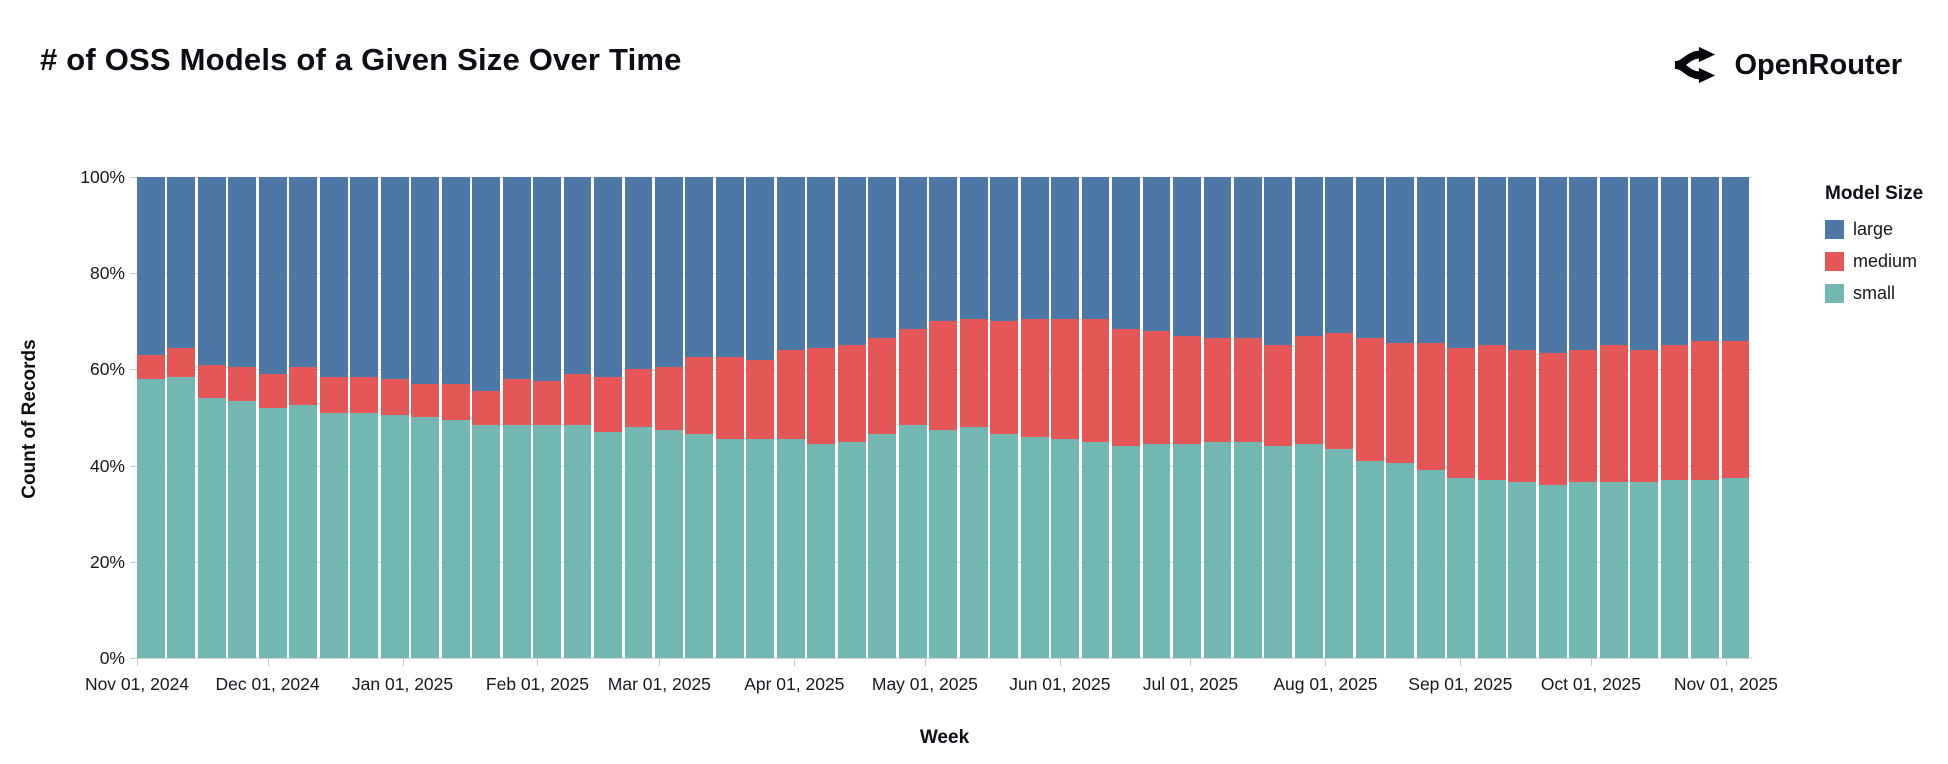 The height and width of the screenshot is (764, 1948). I want to click on x-tick-label: Oct 01, 2025, so click(1591, 684).